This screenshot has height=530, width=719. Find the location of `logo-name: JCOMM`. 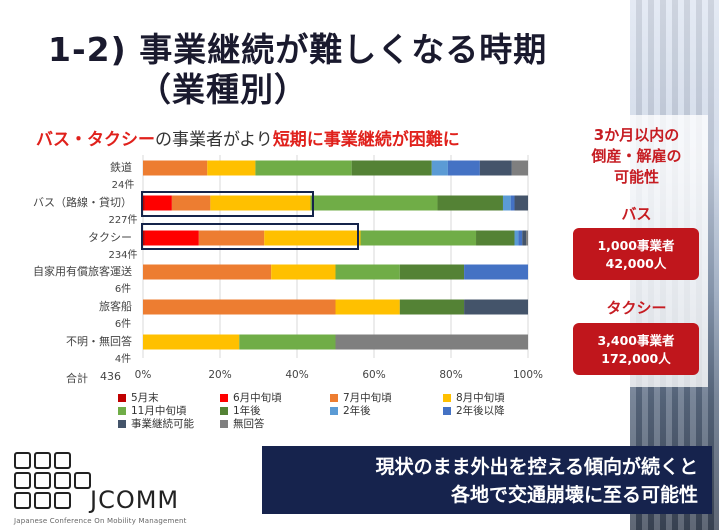

logo-name: JCOMM is located at coordinates (135, 500).